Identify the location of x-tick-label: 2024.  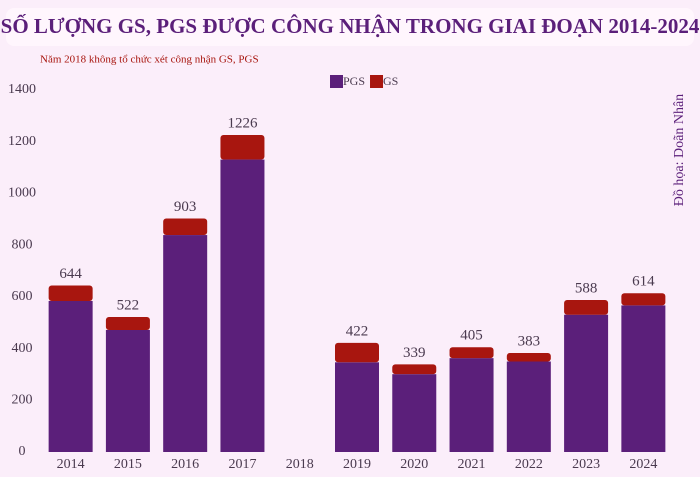
(643, 464).